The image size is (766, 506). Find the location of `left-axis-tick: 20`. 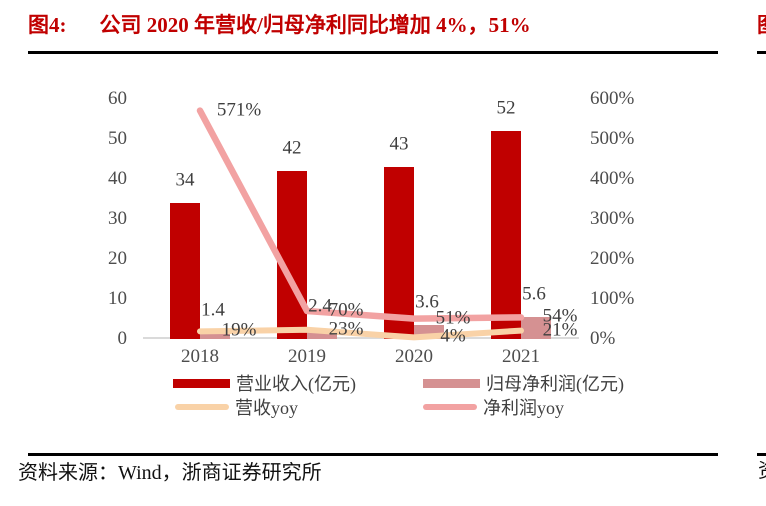

left-axis-tick: 20 is located at coordinates (117, 258).